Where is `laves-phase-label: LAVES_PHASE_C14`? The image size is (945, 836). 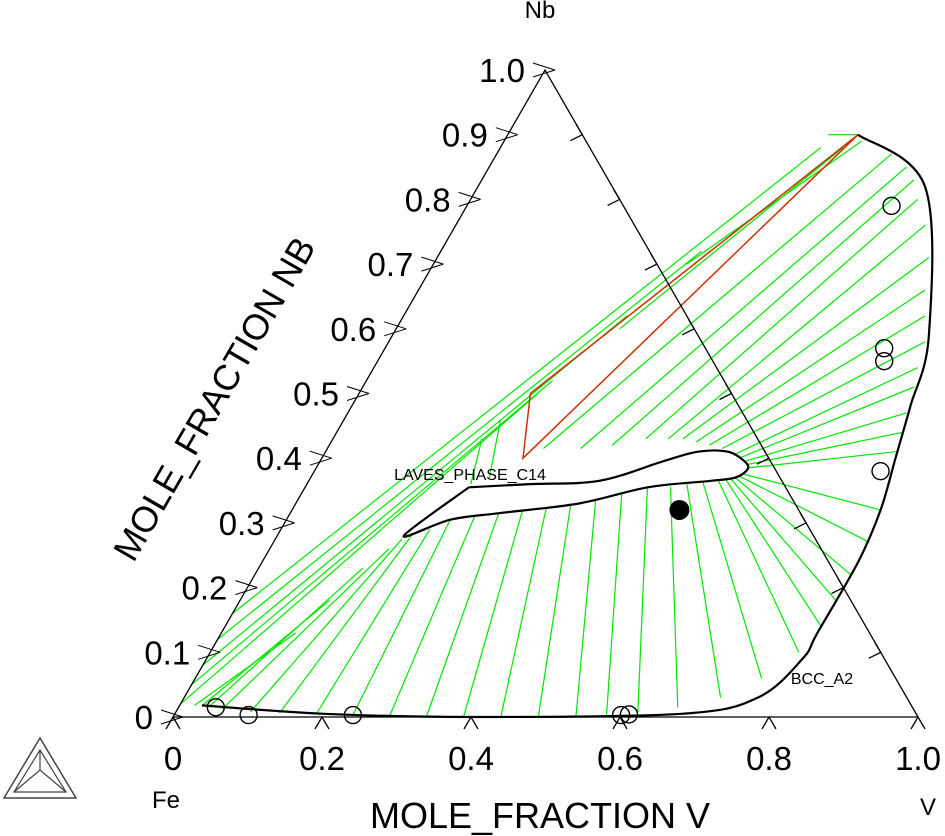 laves-phase-label: LAVES_PHASE_C14 is located at coordinates (470, 475).